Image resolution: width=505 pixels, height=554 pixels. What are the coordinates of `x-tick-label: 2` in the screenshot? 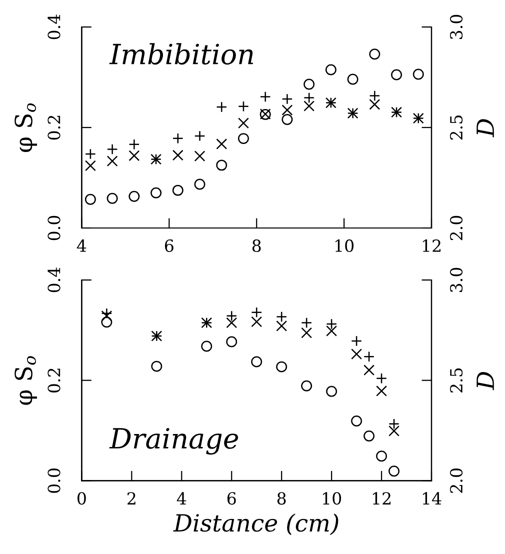 It's located at (132, 498).